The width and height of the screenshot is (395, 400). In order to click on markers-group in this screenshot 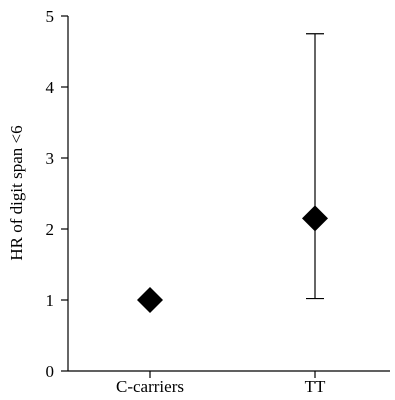, I will do `click(232, 259)`.